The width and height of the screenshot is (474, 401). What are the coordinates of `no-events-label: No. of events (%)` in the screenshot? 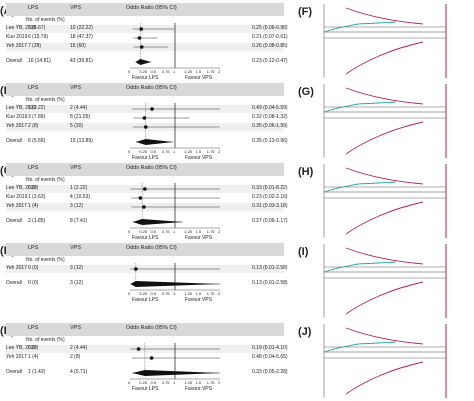 It's located at (45, 100).